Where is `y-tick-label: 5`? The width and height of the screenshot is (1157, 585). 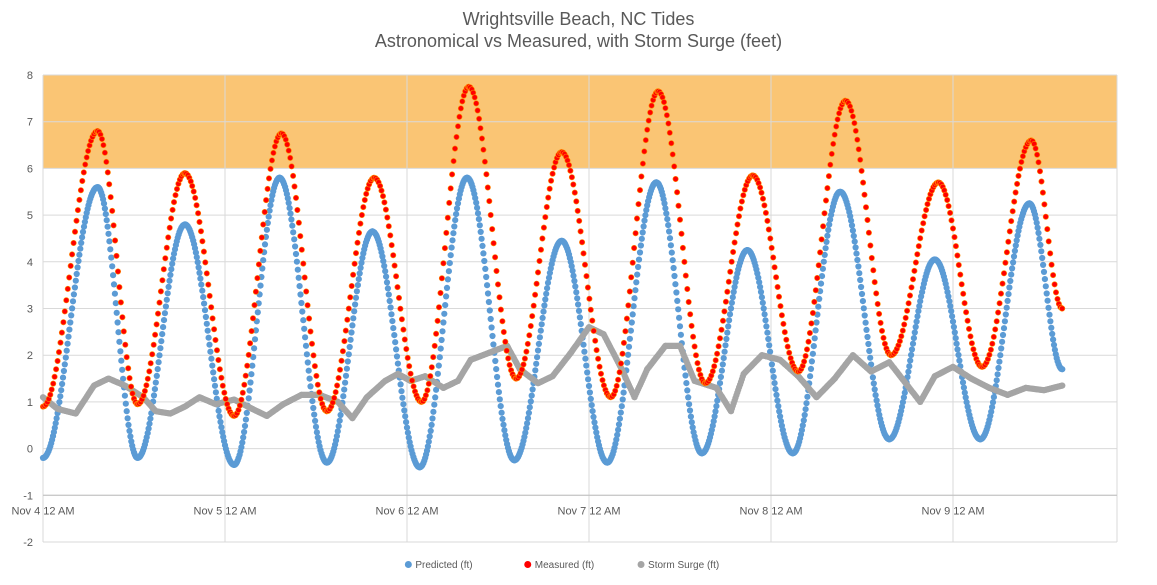 y-tick-label: 5 is located at coordinates (30, 216).